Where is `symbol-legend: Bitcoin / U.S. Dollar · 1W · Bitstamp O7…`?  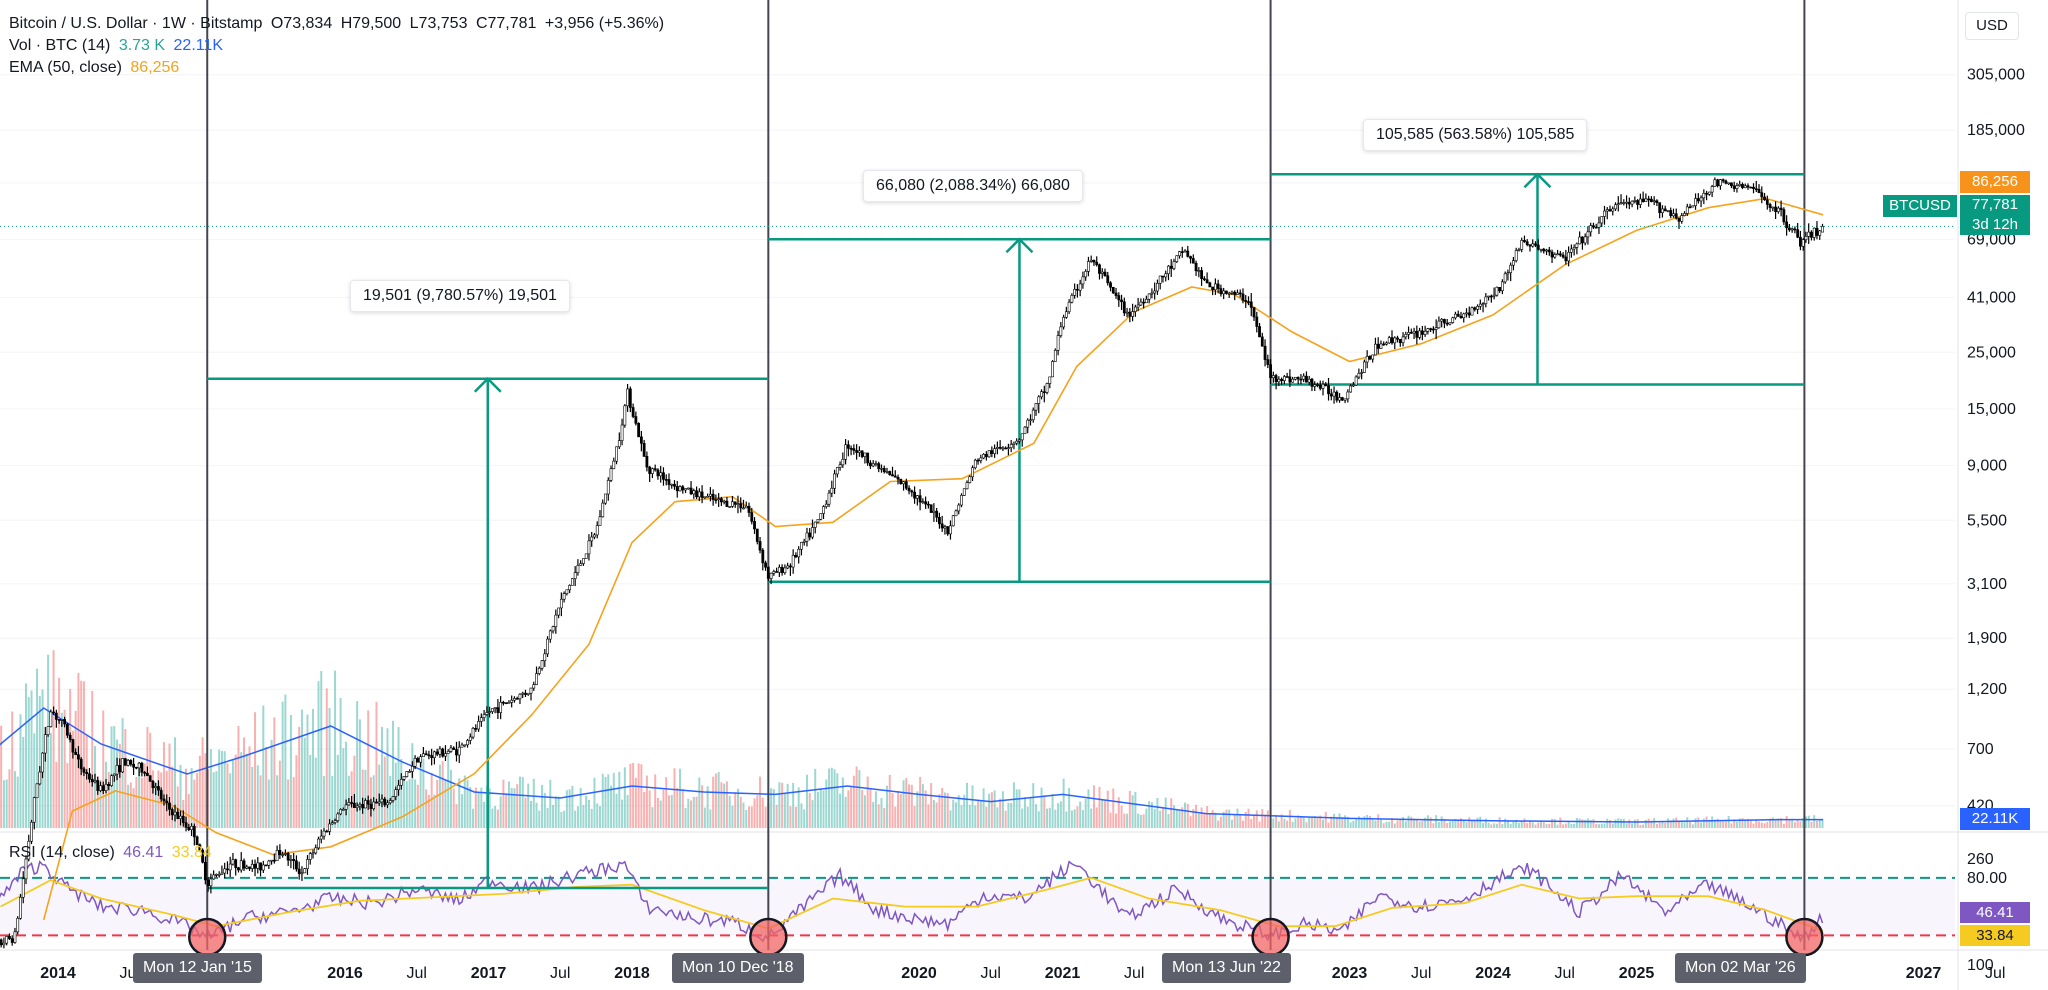
symbol-legend: Bitcoin / U.S. Dollar · 1W · Bitstamp O7… is located at coordinates (338, 24).